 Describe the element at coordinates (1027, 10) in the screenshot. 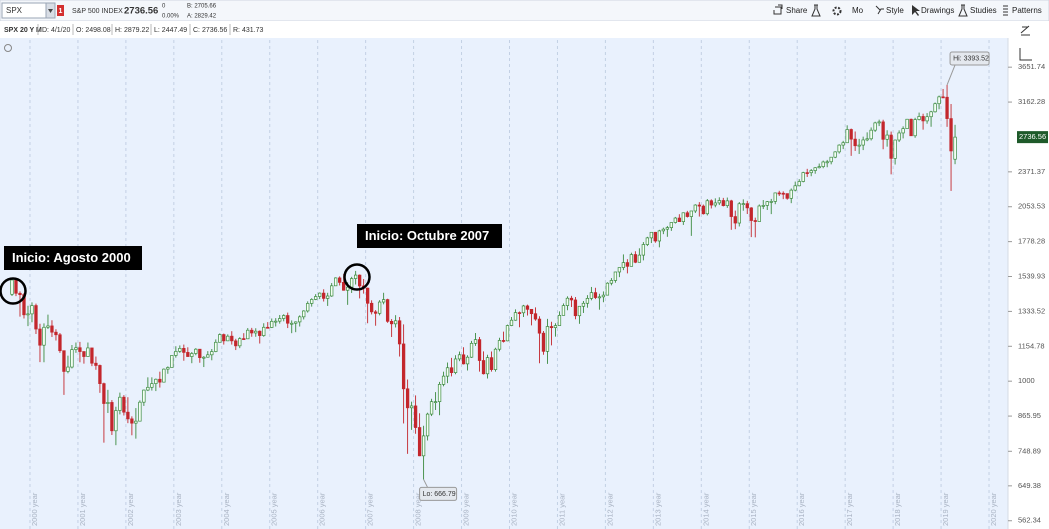

I see `patterns-button: Patterns` at that location.